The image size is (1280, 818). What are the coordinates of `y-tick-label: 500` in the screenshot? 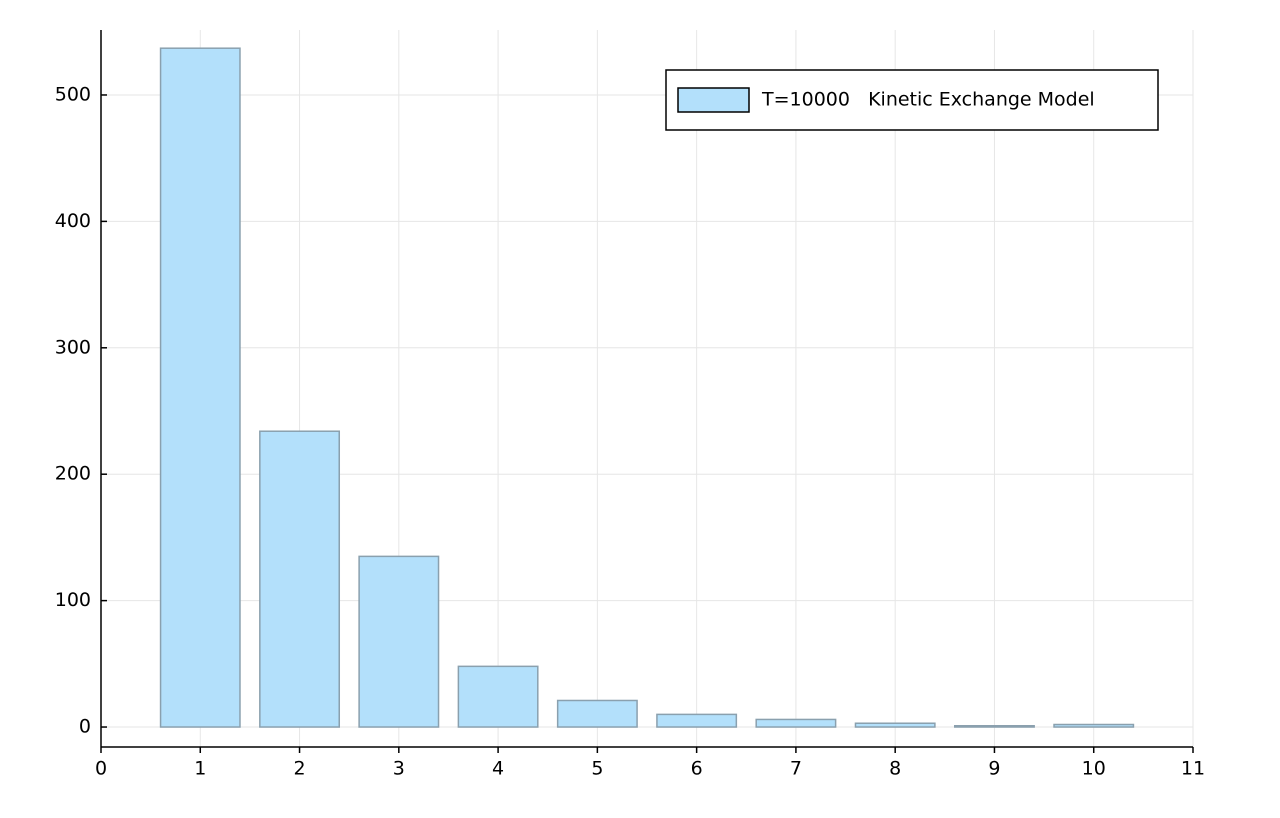 It's located at (73, 94).